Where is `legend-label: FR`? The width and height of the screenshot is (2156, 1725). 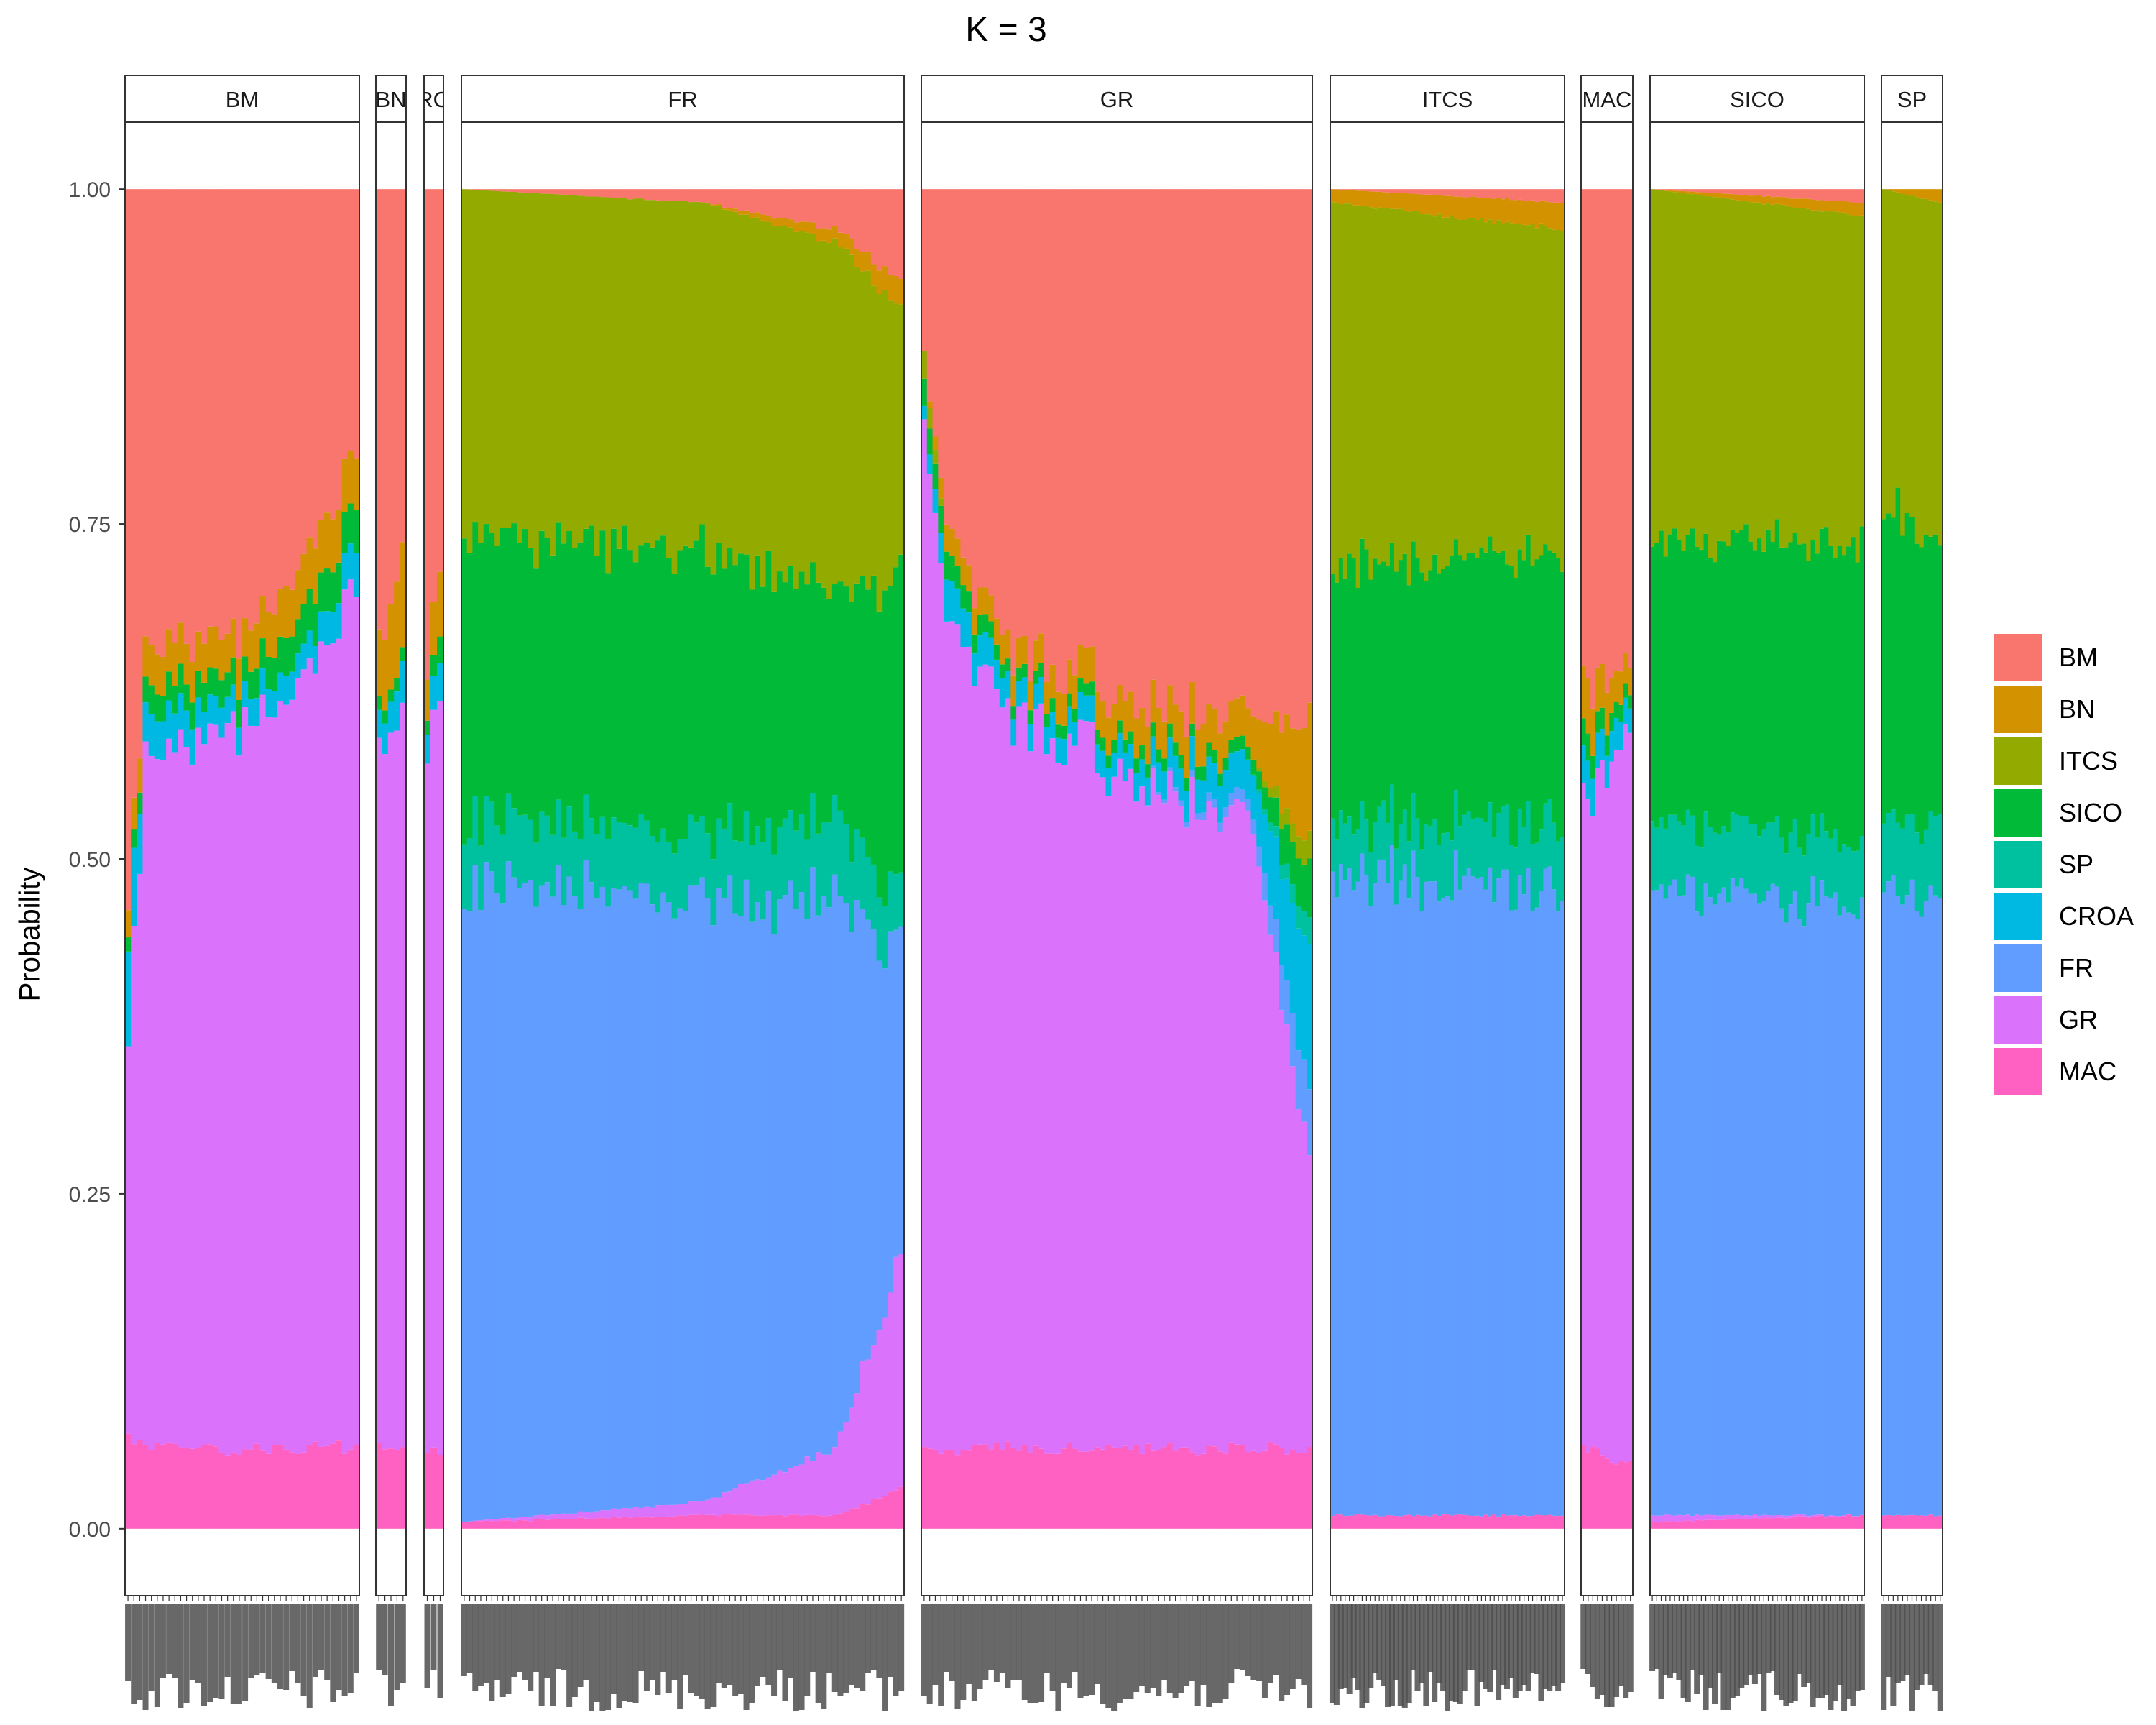 legend-label: FR is located at coordinates (2076, 968).